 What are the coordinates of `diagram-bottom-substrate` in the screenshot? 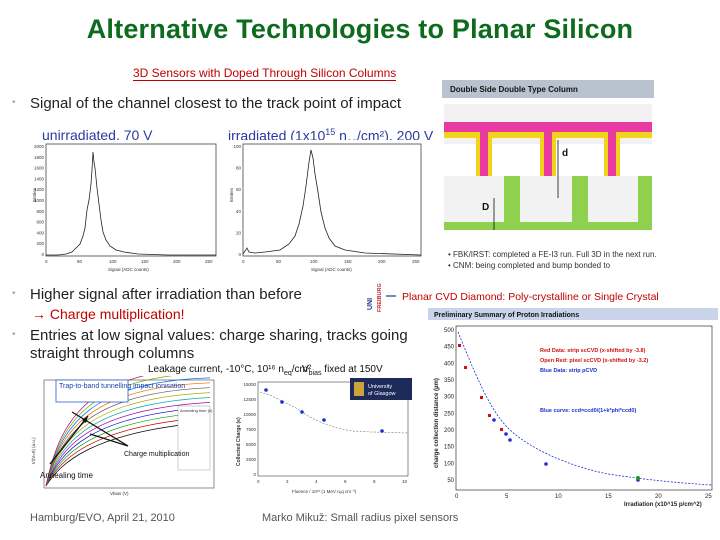 It's located at (548, 203).